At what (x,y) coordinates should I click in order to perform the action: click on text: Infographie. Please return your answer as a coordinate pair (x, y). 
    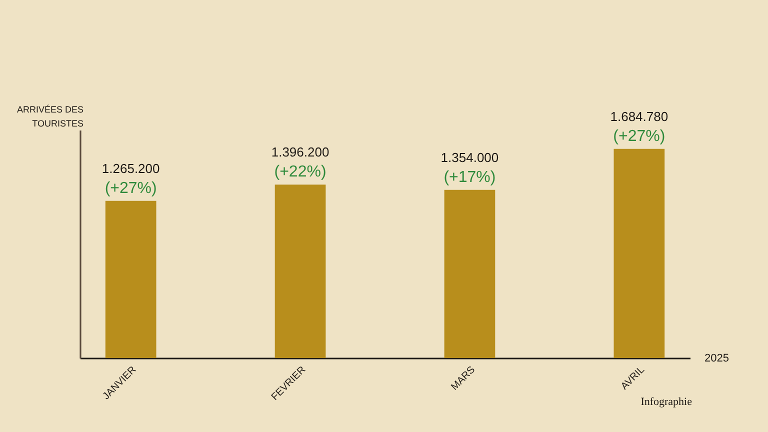
    Looking at the image, I should click on (666, 402).